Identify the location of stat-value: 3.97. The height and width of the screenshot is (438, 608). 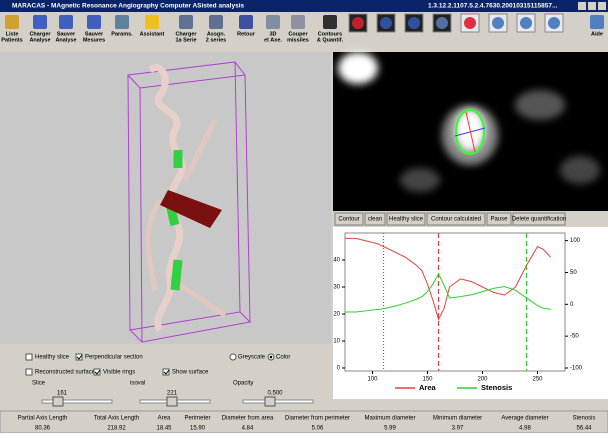
(458, 429).